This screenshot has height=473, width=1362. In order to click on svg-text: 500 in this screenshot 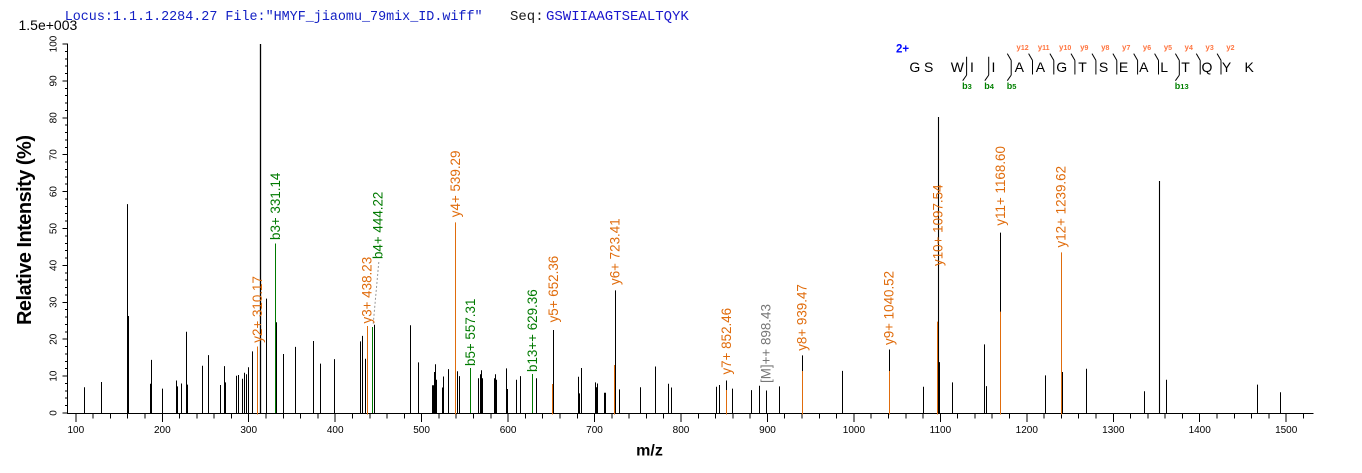, I will do `click(421, 430)`.